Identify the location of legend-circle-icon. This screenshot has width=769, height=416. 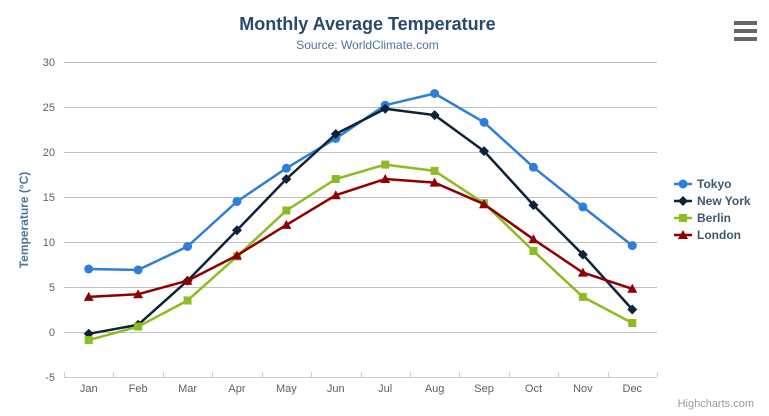
(683, 183).